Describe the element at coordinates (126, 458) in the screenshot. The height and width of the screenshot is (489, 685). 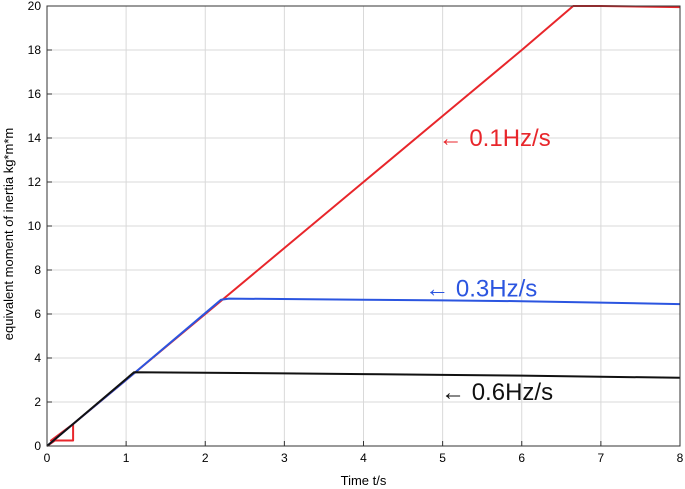
I see `x-tick-label-1: 1` at that location.